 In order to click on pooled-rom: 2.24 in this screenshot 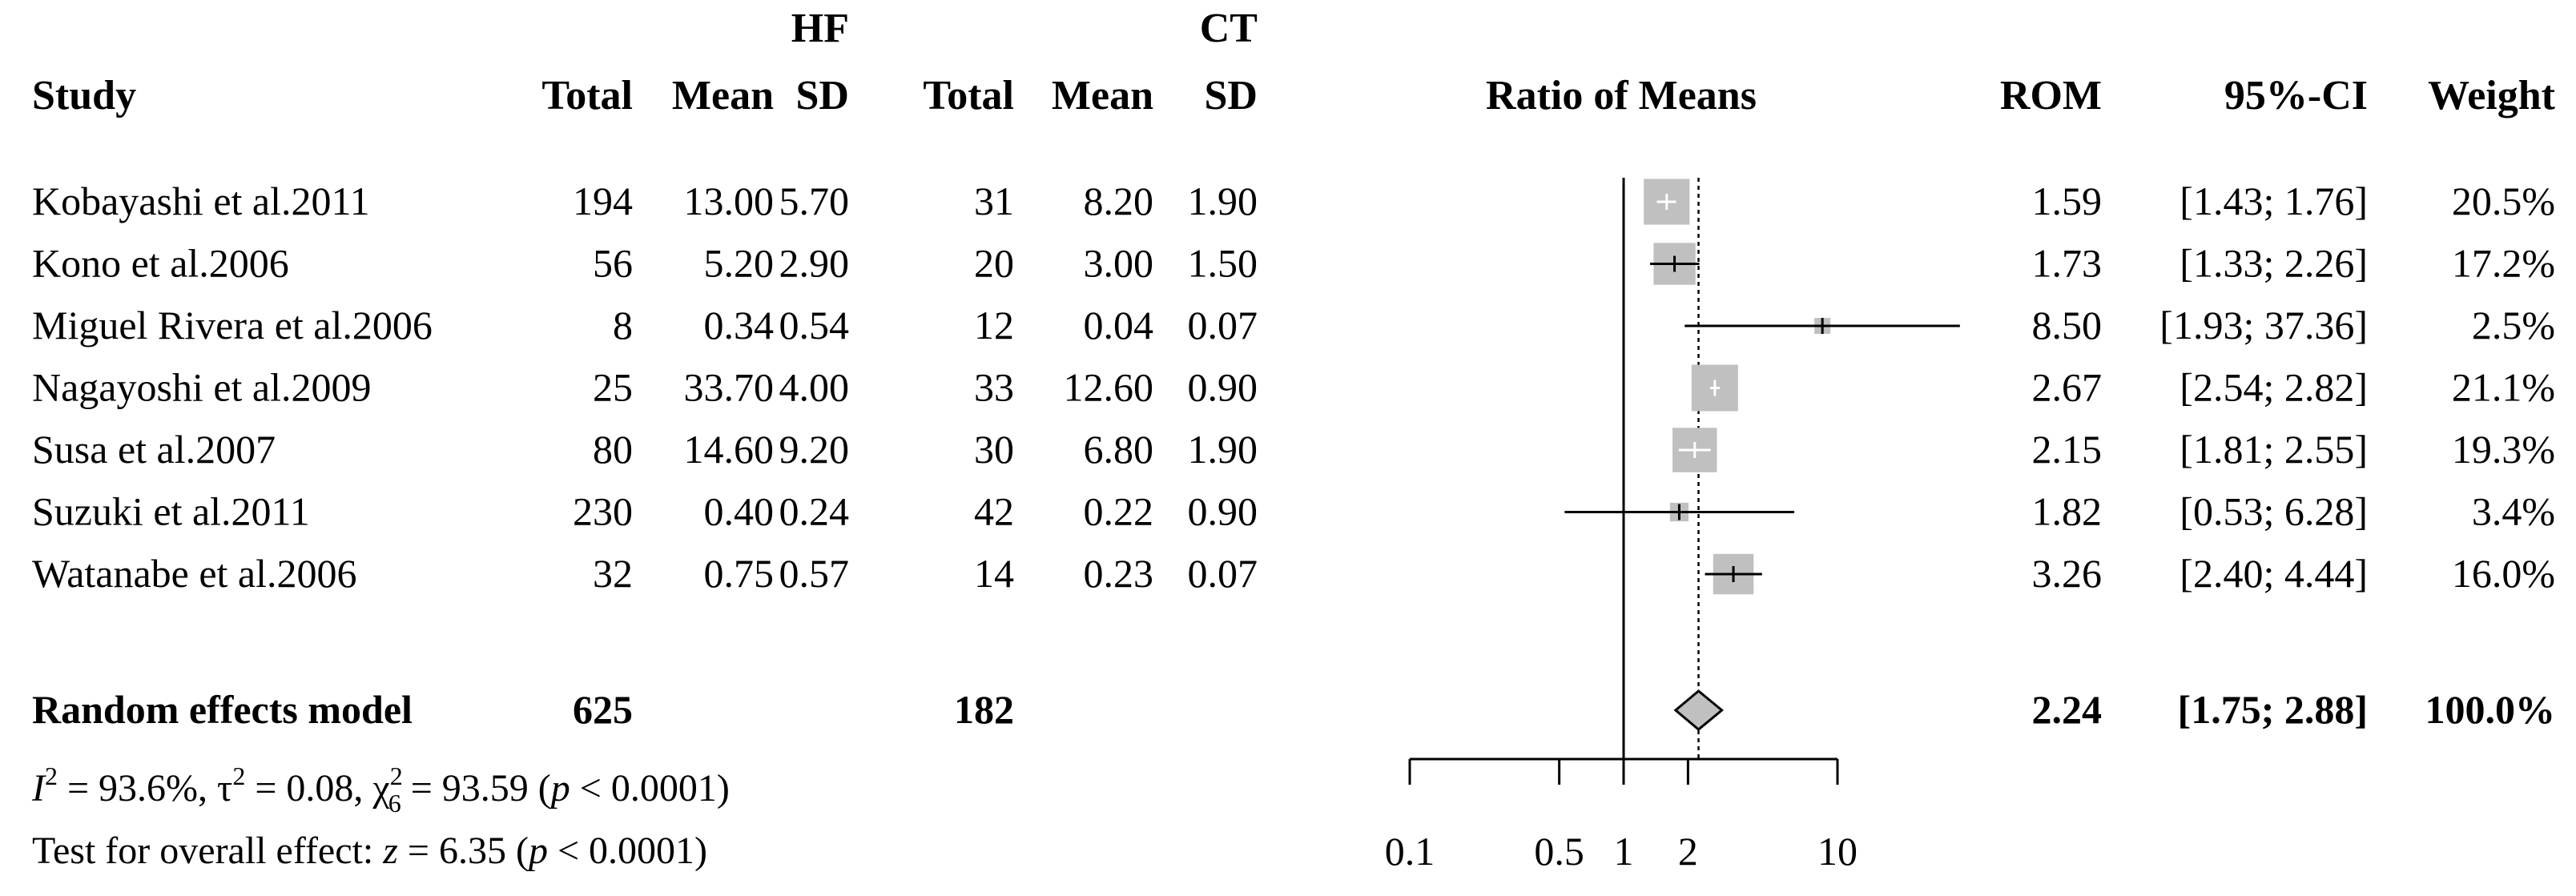, I will do `click(2067, 709)`.